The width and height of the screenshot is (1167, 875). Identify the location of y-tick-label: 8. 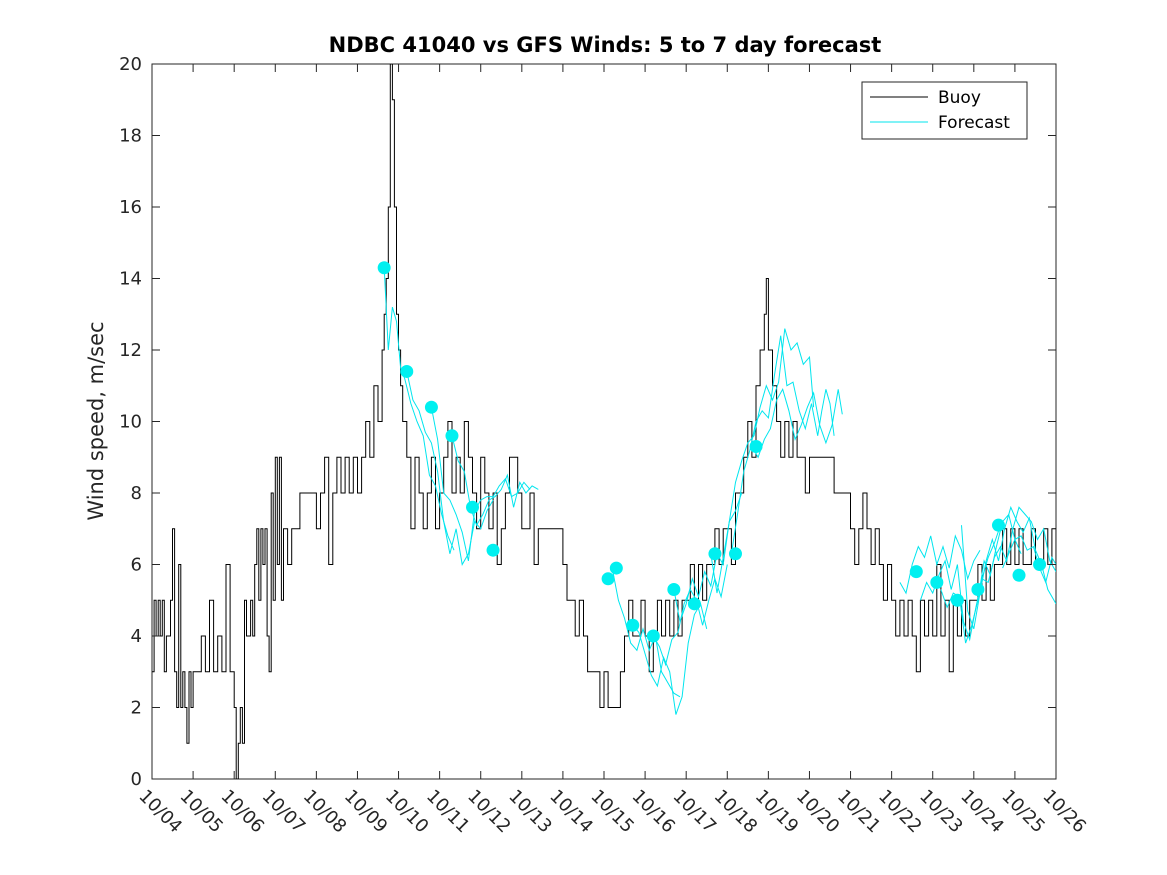
(136, 493).